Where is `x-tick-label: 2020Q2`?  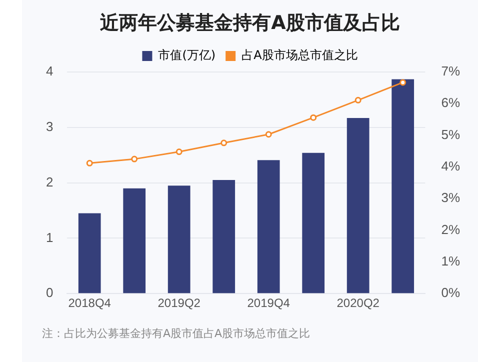
x-tick-label: 2020Q2 is located at coordinates (358, 303).